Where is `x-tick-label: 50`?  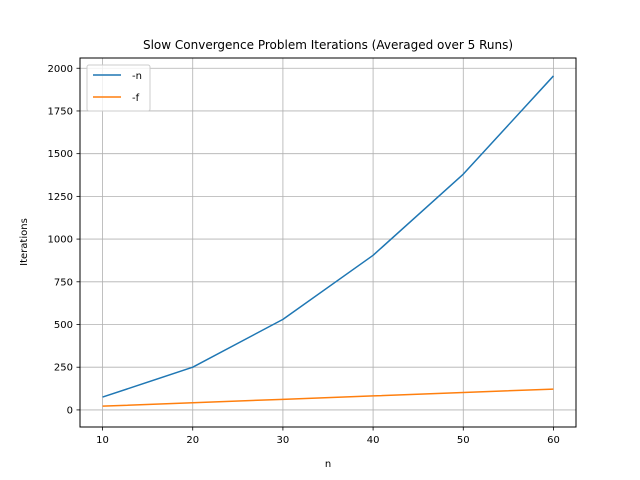
x-tick-label: 50 is located at coordinates (463, 440).